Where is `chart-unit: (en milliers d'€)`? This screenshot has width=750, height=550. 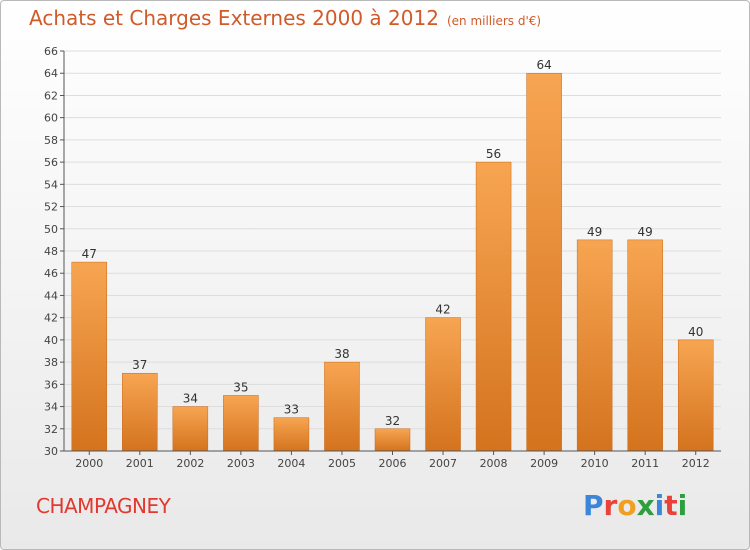
chart-unit: (en milliers d'€) is located at coordinates (494, 21).